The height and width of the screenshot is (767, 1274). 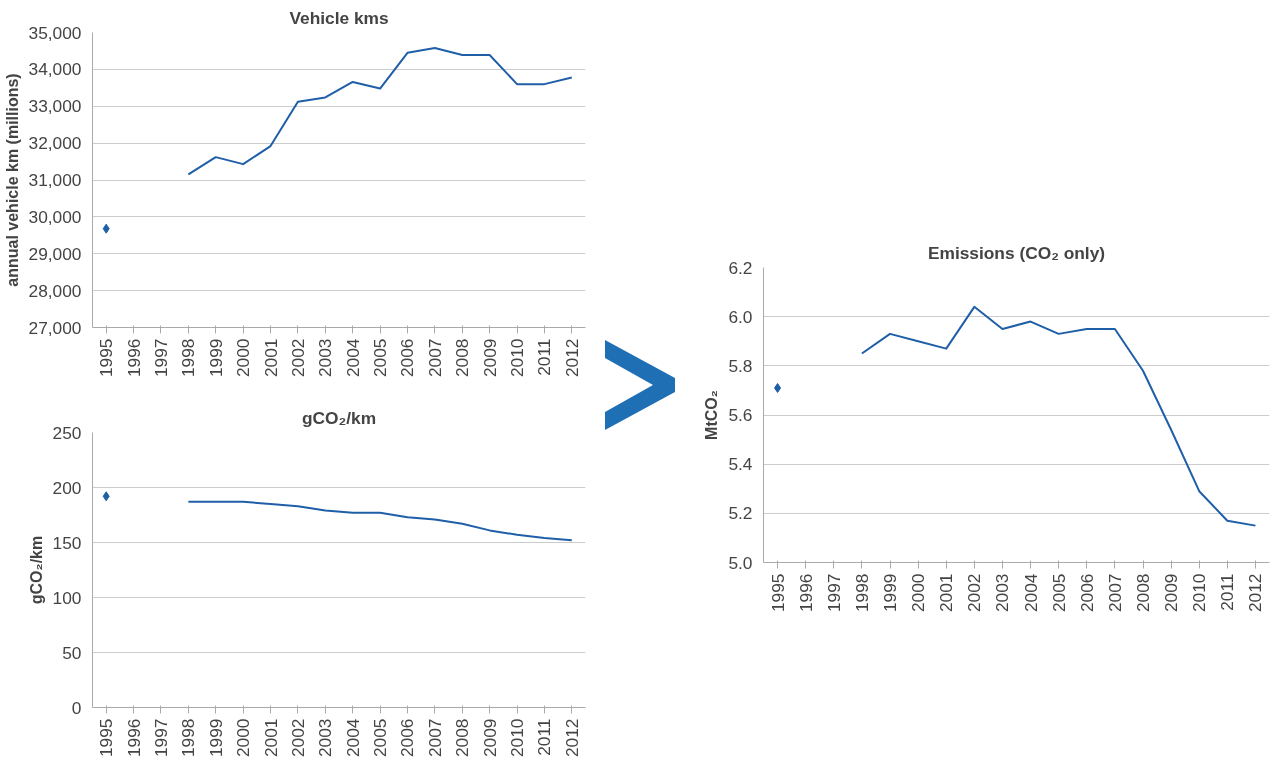 What do you see at coordinates (740, 267) in the screenshot?
I see `y-tick-label: 6.2` at bounding box center [740, 267].